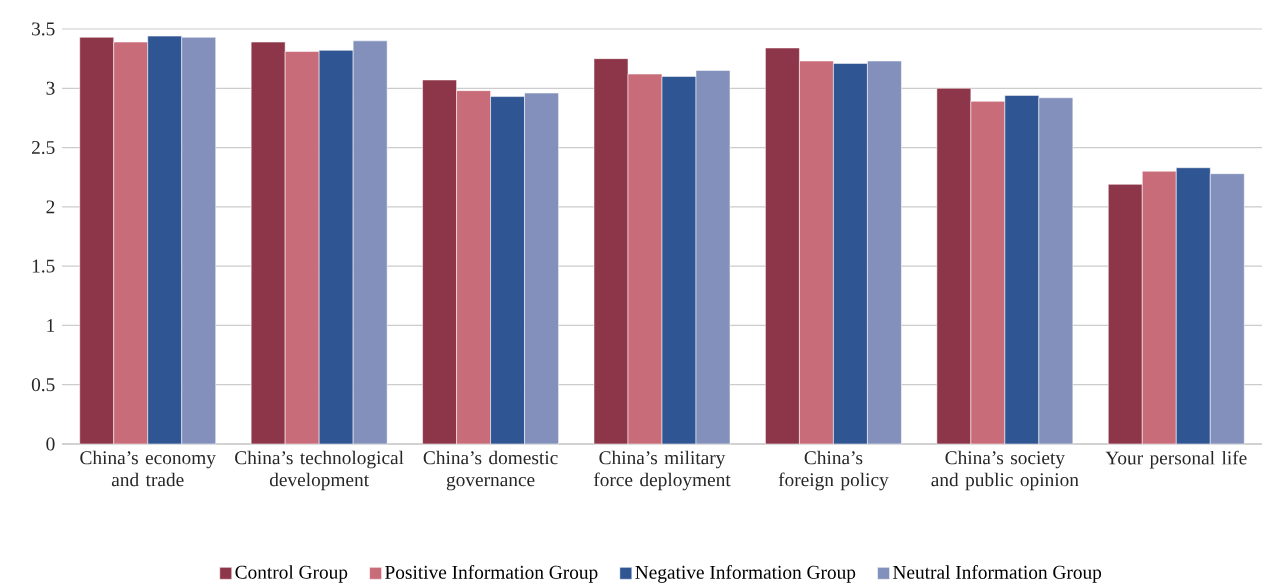  Describe the element at coordinates (1176, 459) in the screenshot. I see `x-tick-label: Your personal life` at that location.